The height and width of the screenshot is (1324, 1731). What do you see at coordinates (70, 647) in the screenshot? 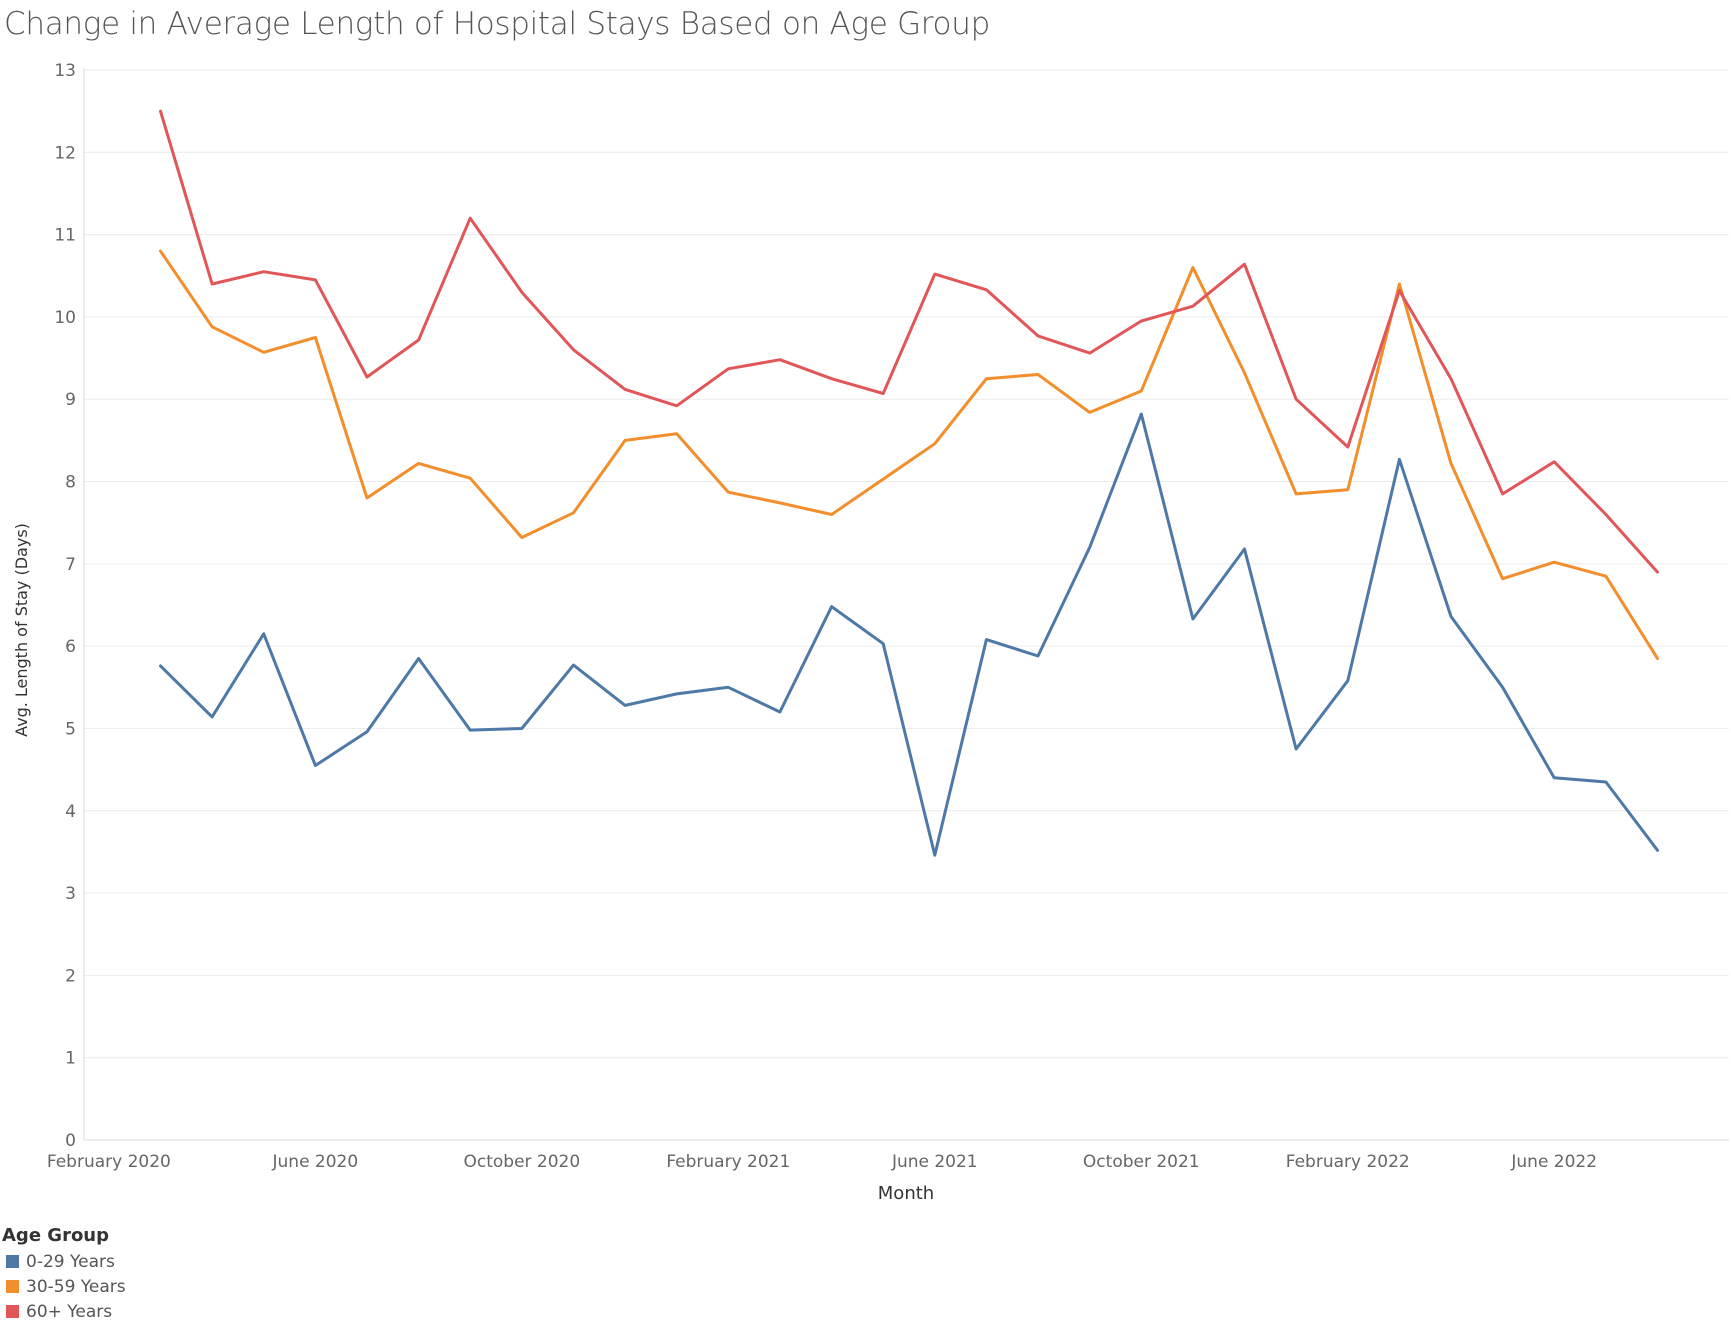
I see `y-tick-label: 6` at bounding box center [70, 647].